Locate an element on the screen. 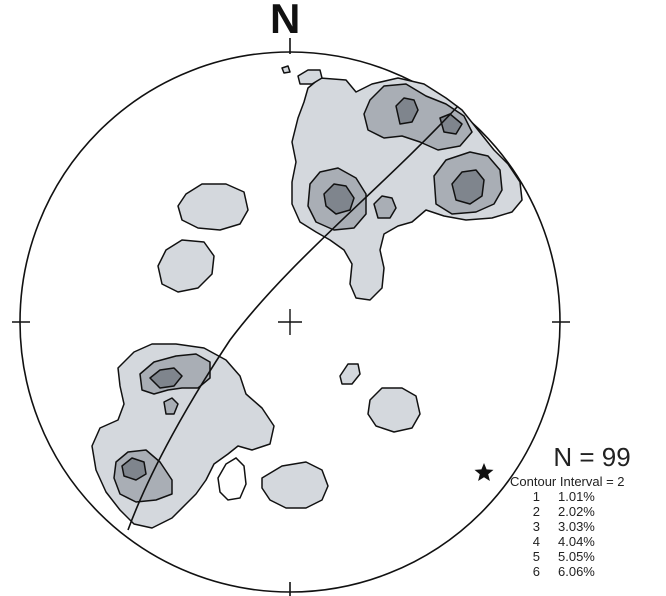 The image size is (666, 596). contour-interval: Contour Interval = 2 is located at coordinates (567, 481).